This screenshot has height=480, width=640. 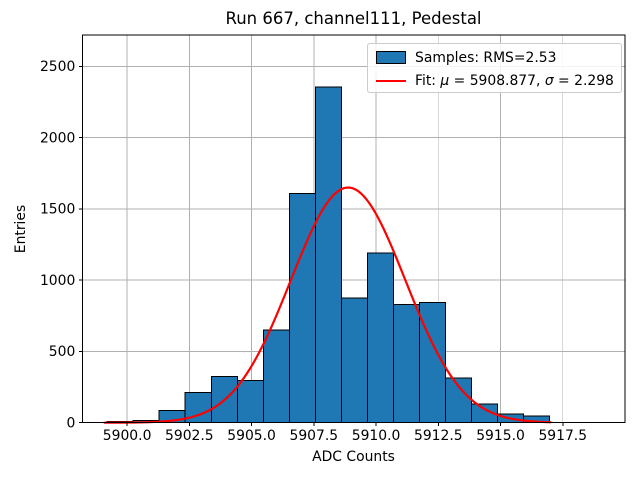 I want to click on legend-item-fit: Fit: μ = 5908.877, σ = 2.298, so click(x=494, y=80).